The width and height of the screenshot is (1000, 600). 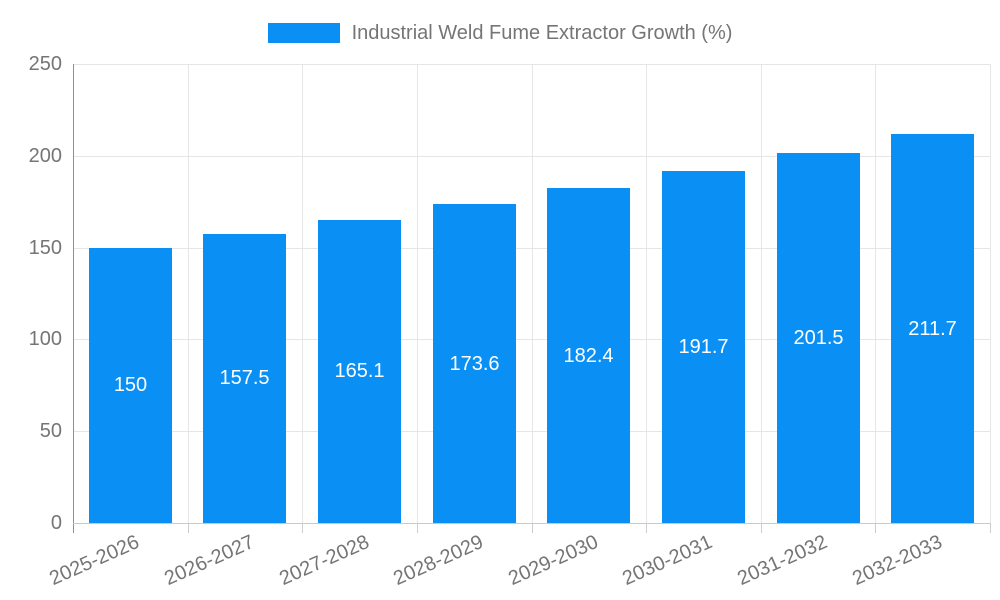 I want to click on y-axis-tick-label: 150, so click(x=45, y=248).